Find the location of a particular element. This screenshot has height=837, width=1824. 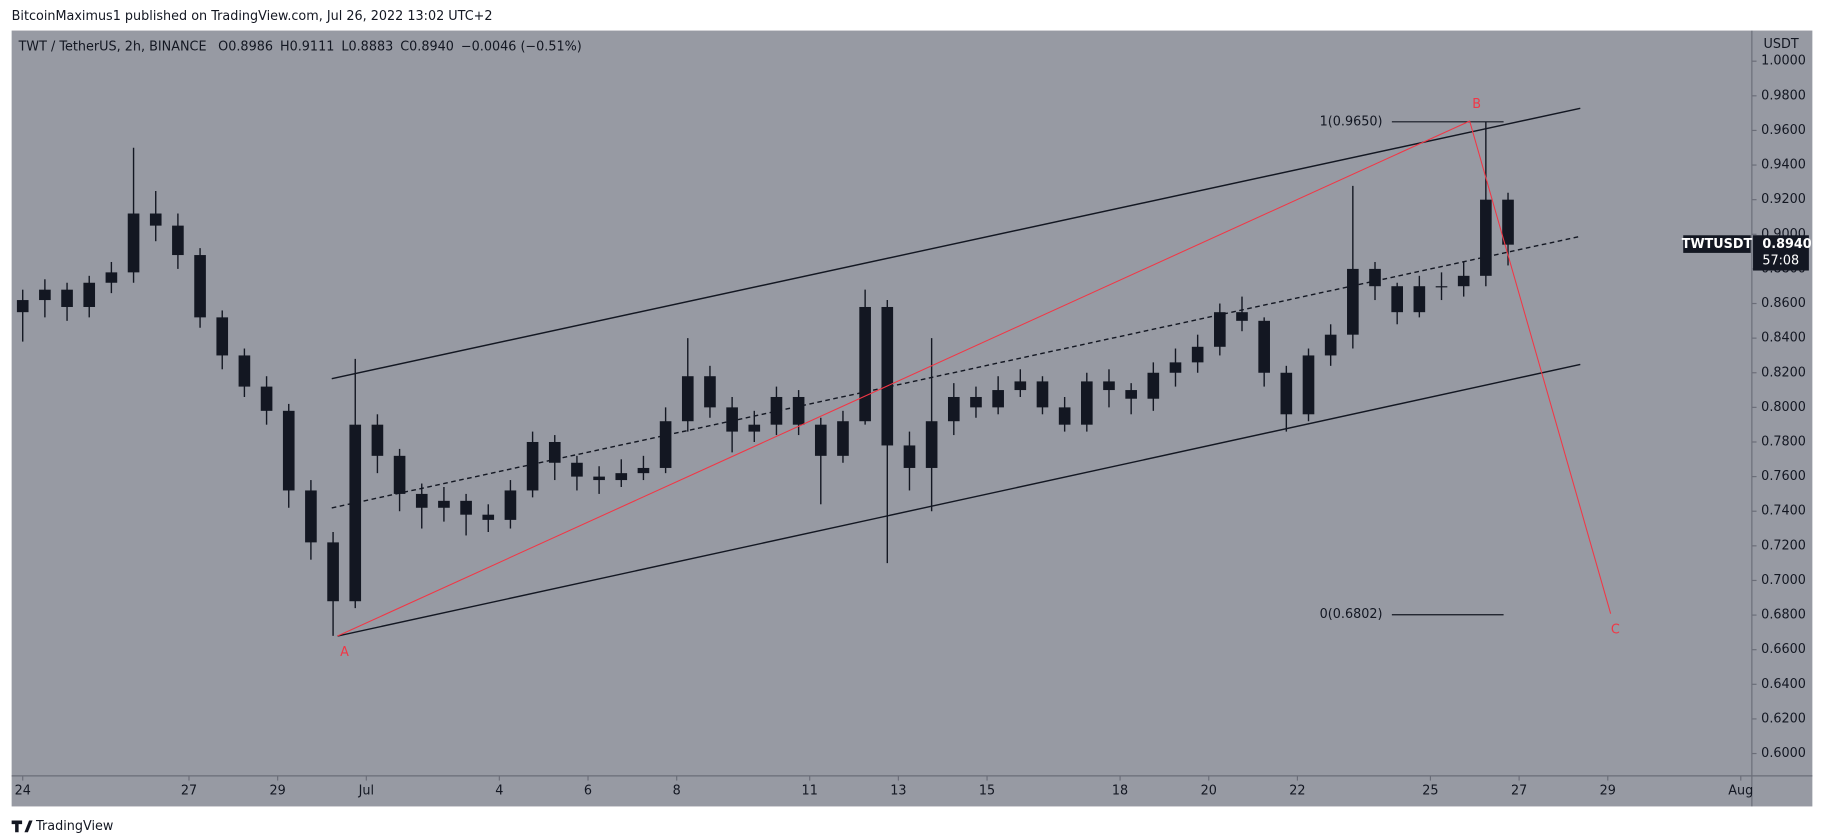

x-tick-label: 18 is located at coordinates (1120, 791).